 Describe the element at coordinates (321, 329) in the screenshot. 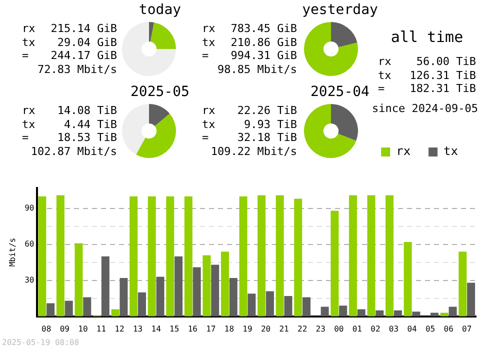

I see `x-tick-label: 23` at that location.